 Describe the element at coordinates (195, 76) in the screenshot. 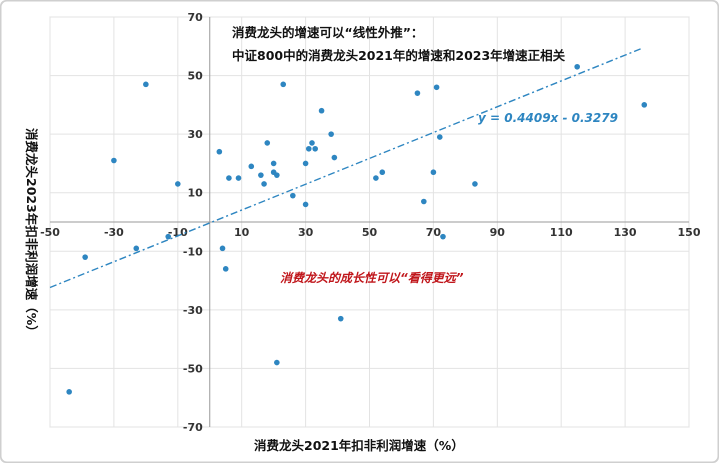

I see `y-tick-label: 50` at that location.